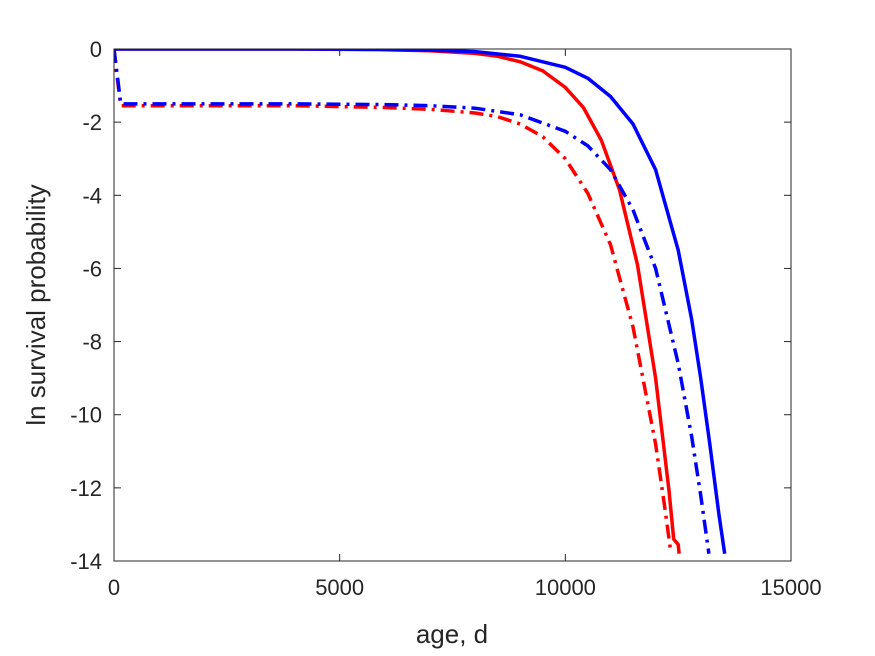 The width and height of the screenshot is (875, 656). What do you see at coordinates (86, 488) in the screenshot?
I see `y-tick-label: -12` at bounding box center [86, 488].